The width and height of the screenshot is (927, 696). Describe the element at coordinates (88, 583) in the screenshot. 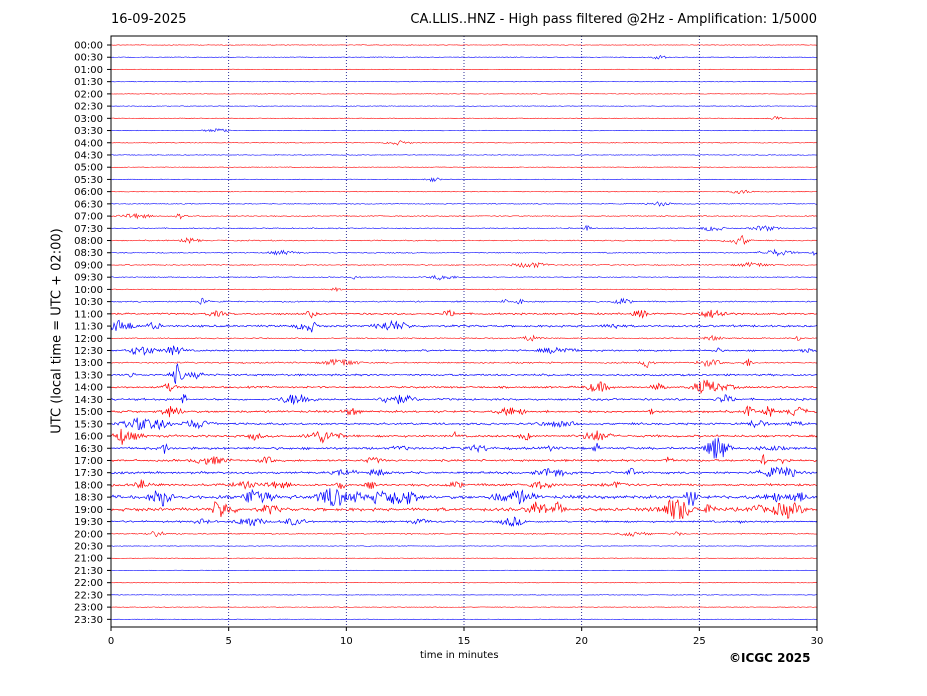

I see `y-tick-label: 22:00` at that location.